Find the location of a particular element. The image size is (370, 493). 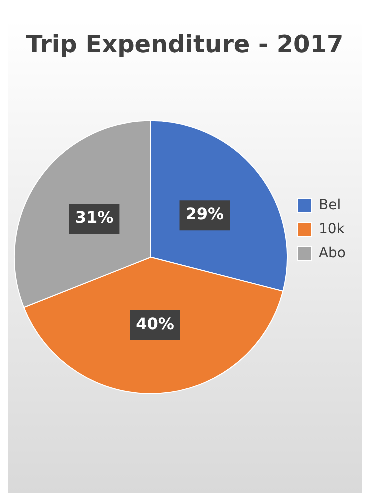

legend-label: 10k is located at coordinates (332, 230).